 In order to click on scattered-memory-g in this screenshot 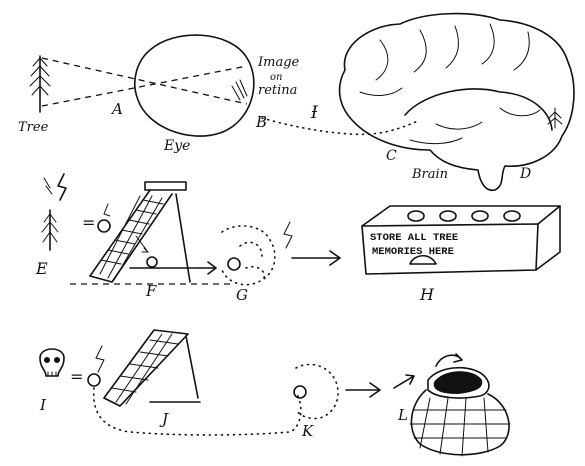, I will do `click(257, 253)`.